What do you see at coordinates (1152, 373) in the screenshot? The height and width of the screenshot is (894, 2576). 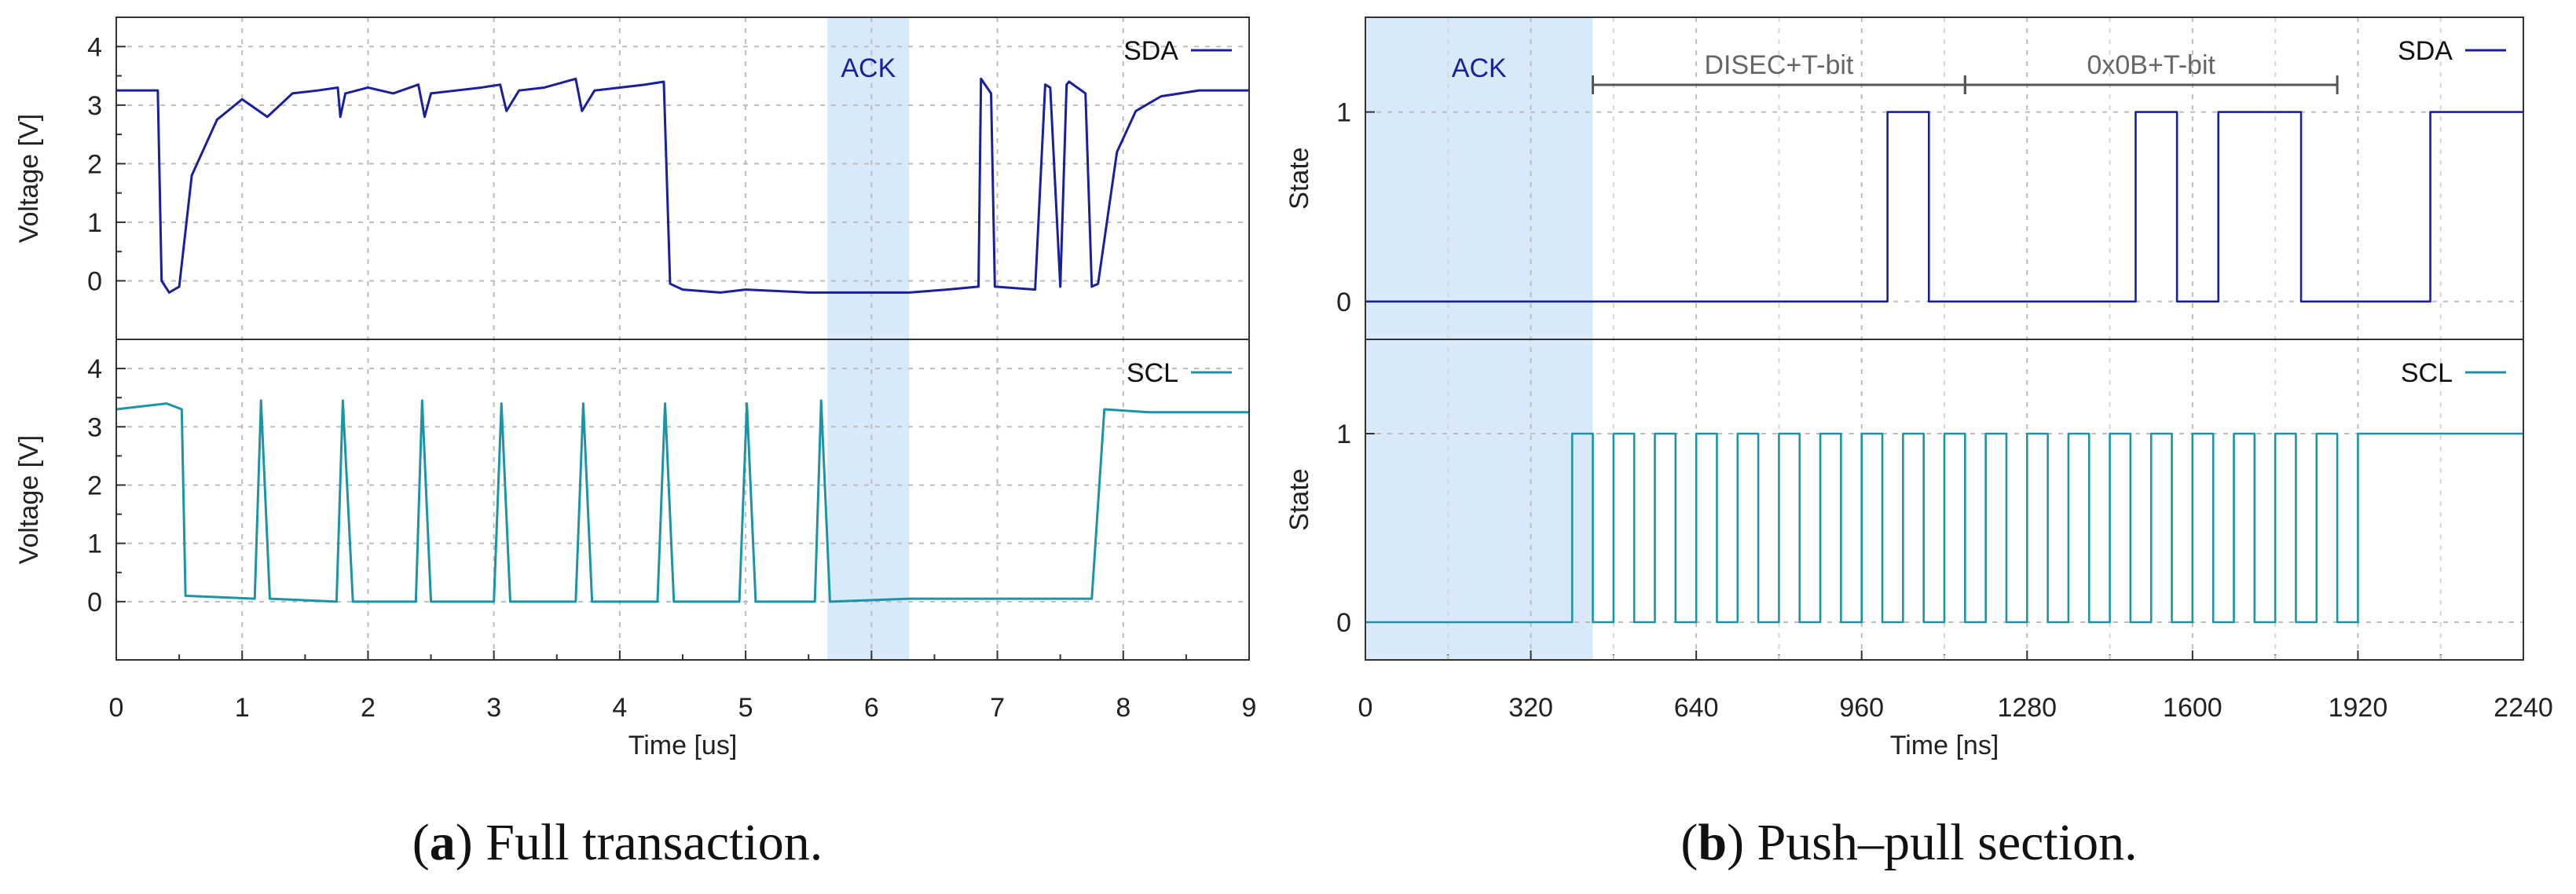 I see `chart-a-panel-2-legend-label: SCL` at bounding box center [1152, 373].